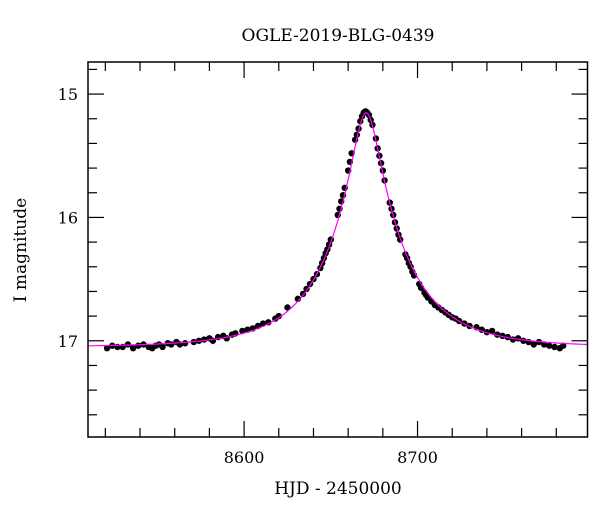  What do you see at coordinates (68, 341) in the screenshot?
I see `y-tick-label: 17` at bounding box center [68, 341].